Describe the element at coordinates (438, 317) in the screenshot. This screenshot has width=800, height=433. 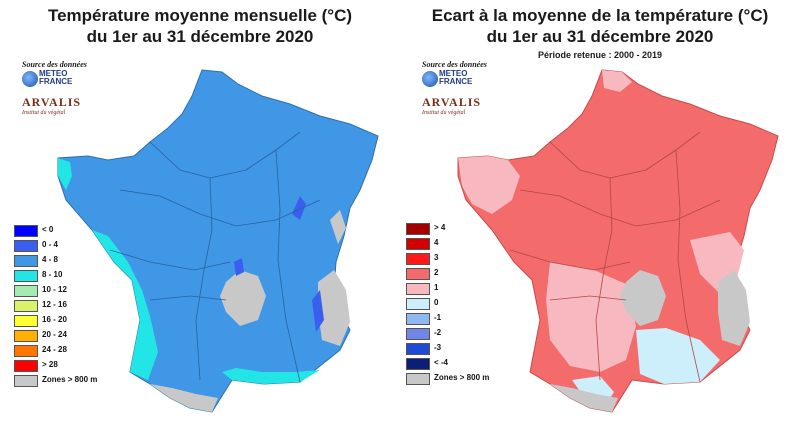
I see `legend-label: -1` at that location.